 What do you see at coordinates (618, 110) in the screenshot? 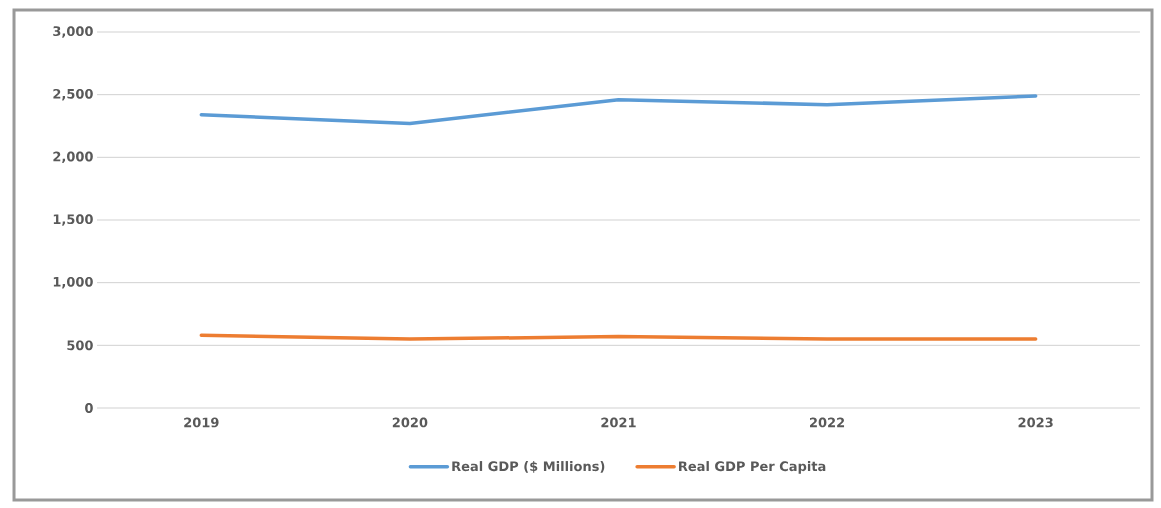
I see `line-series` at bounding box center [618, 110].